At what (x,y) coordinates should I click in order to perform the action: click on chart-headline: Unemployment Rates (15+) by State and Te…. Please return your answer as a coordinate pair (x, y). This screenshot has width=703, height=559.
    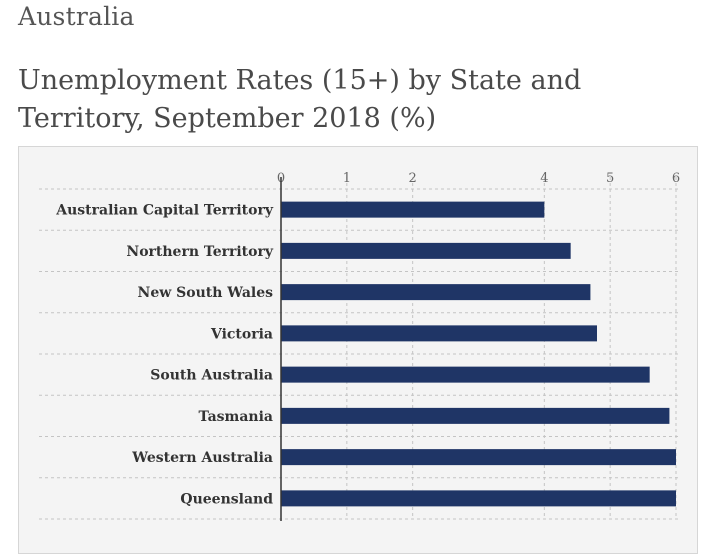
    Looking at the image, I should click on (300, 99).